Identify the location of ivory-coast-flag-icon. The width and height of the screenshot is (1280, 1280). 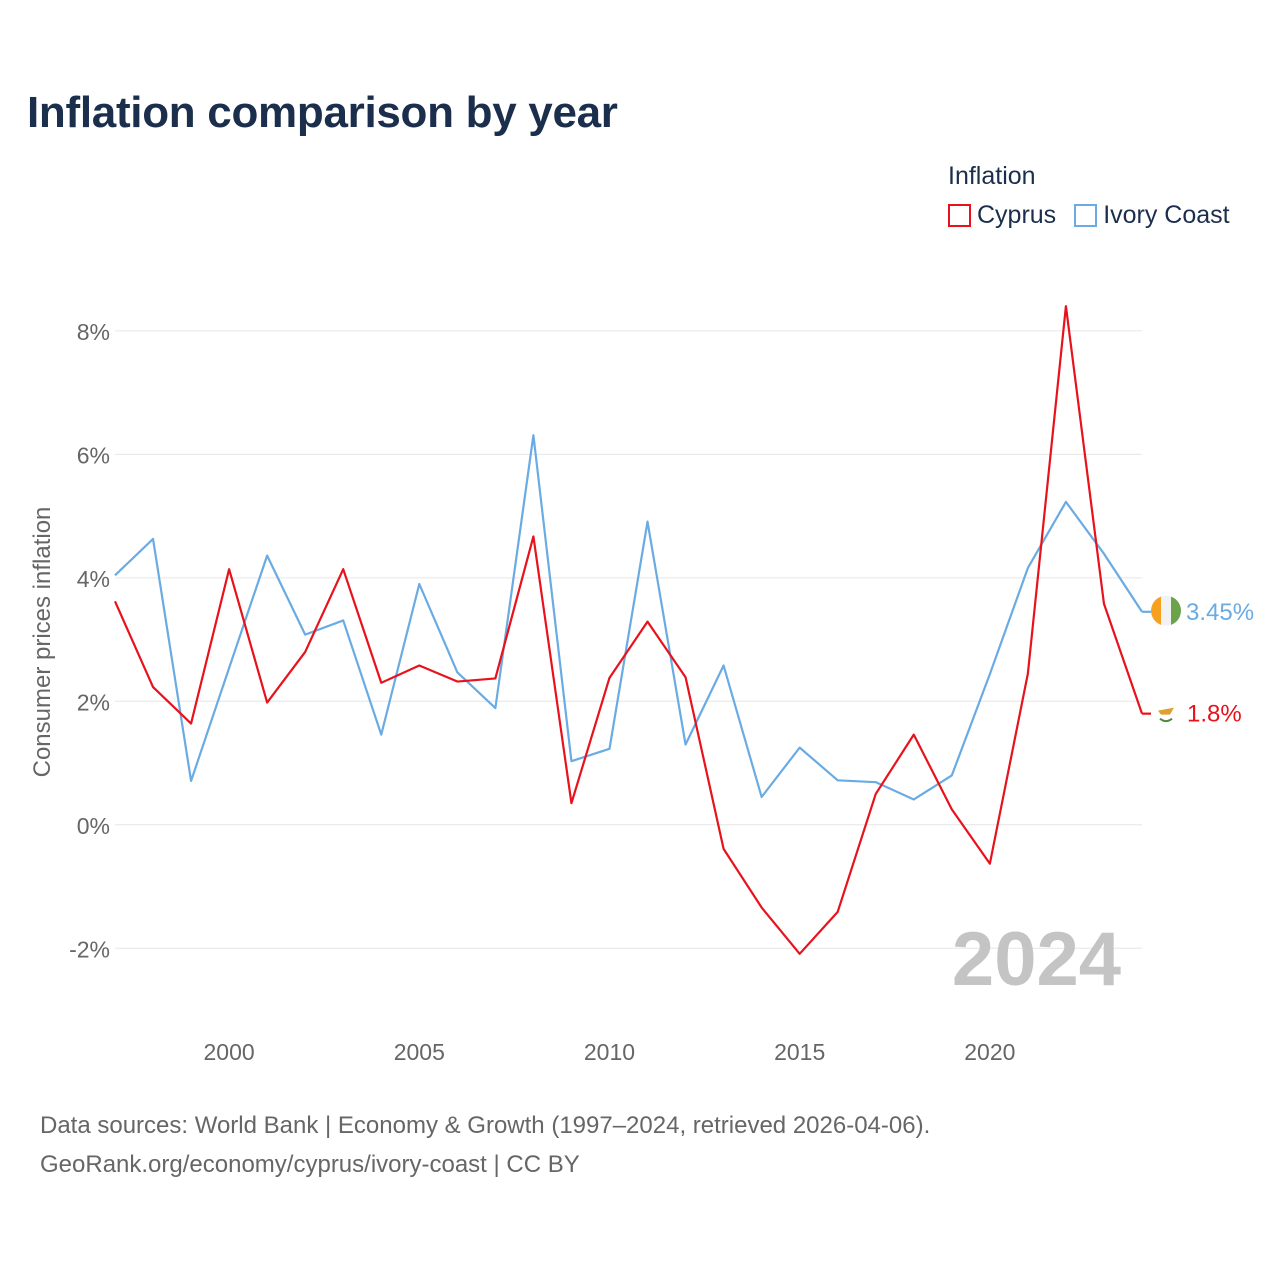
(1166, 610).